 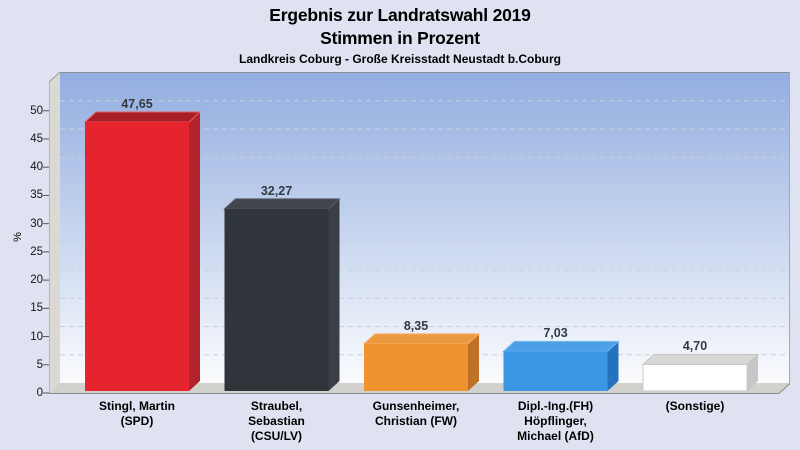 What do you see at coordinates (400, 15) in the screenshot?
I see `chart-title-line1: Ergebnis zur Landratswahl 2019` at bounding box center [400, 15].